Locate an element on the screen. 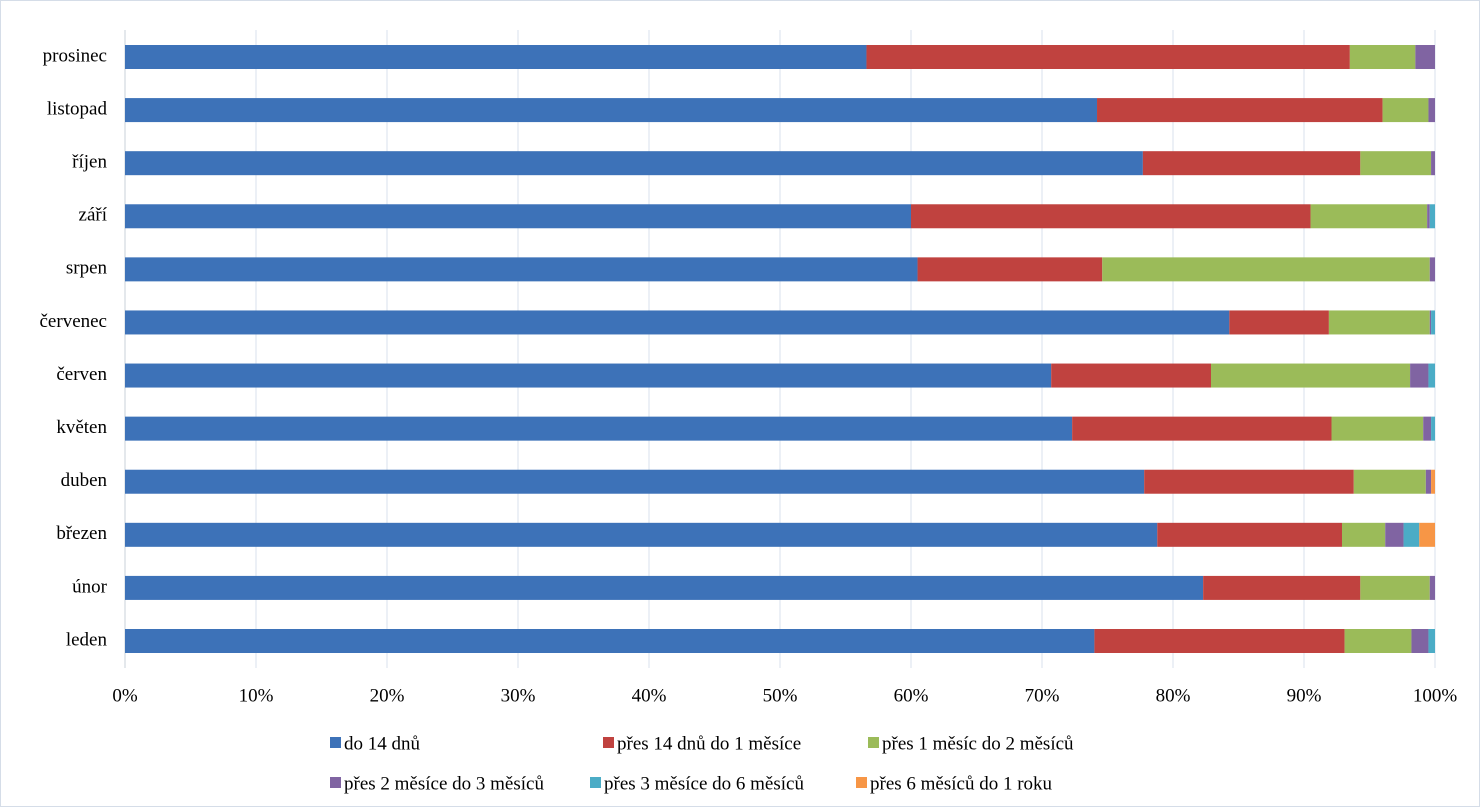  y-tick-label: červen is located at coordinates (81, 374).